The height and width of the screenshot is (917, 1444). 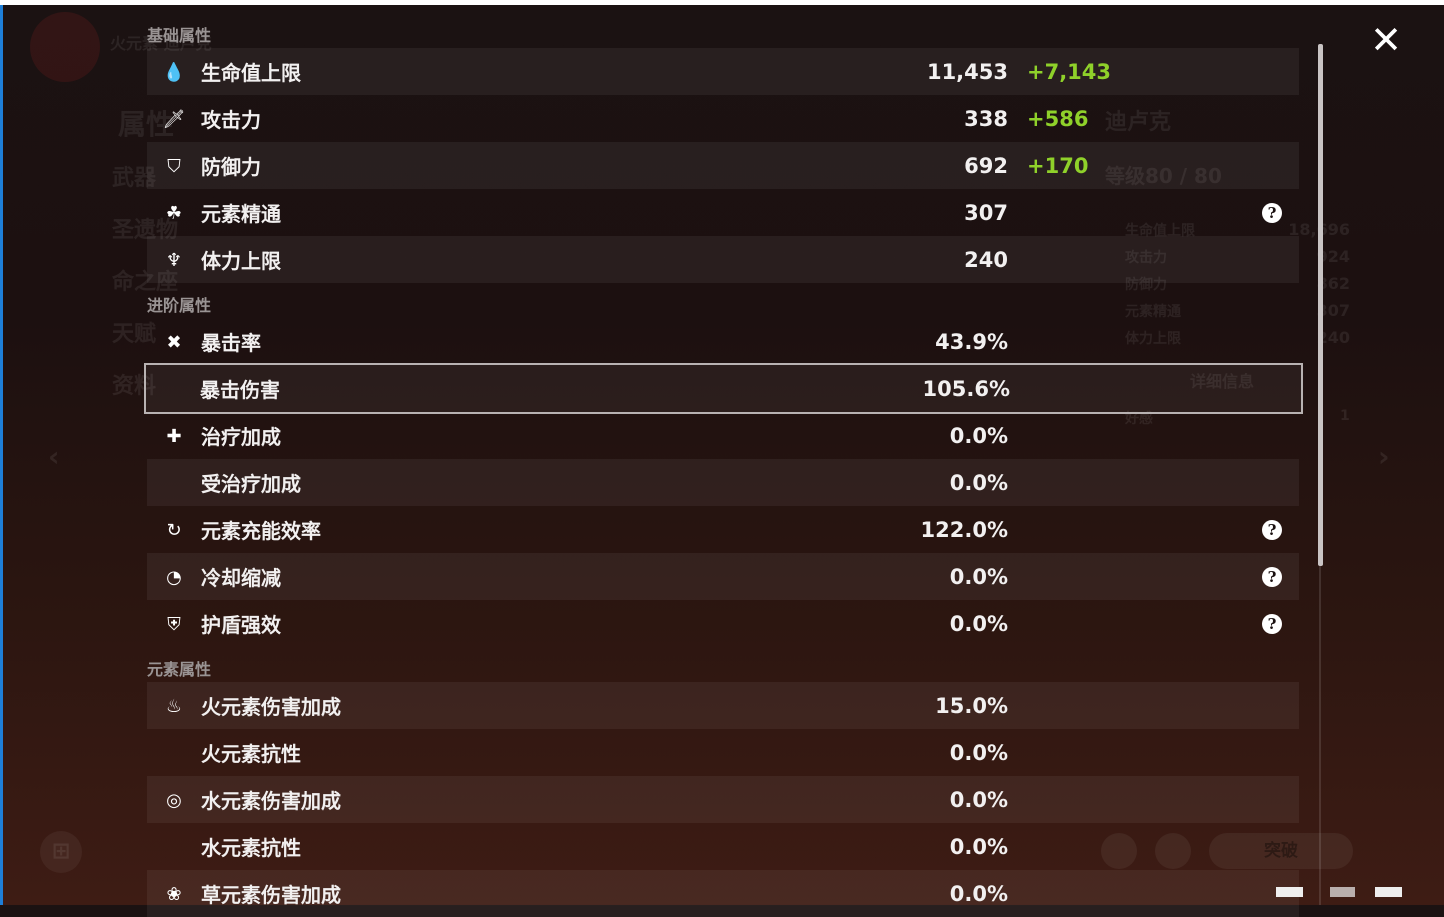 What do you see at coordinates (251, 484) in the screenshot?
I see `stat-label: 受治疗加成` at bounding box center [251, 484].